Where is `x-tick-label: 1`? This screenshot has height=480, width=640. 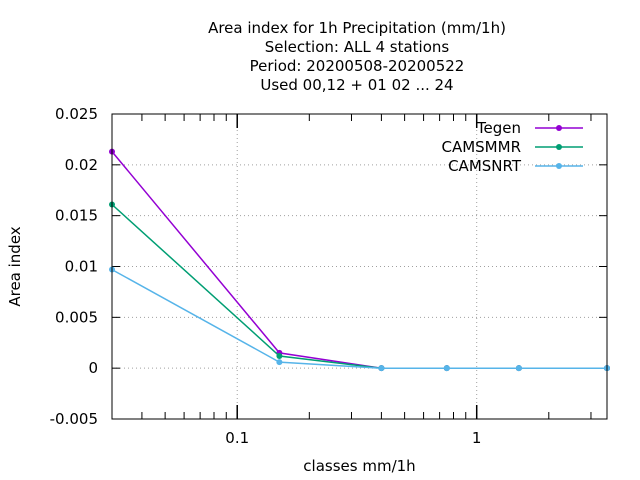 x-tick-label: 1 is located at coordinates (477, 438).